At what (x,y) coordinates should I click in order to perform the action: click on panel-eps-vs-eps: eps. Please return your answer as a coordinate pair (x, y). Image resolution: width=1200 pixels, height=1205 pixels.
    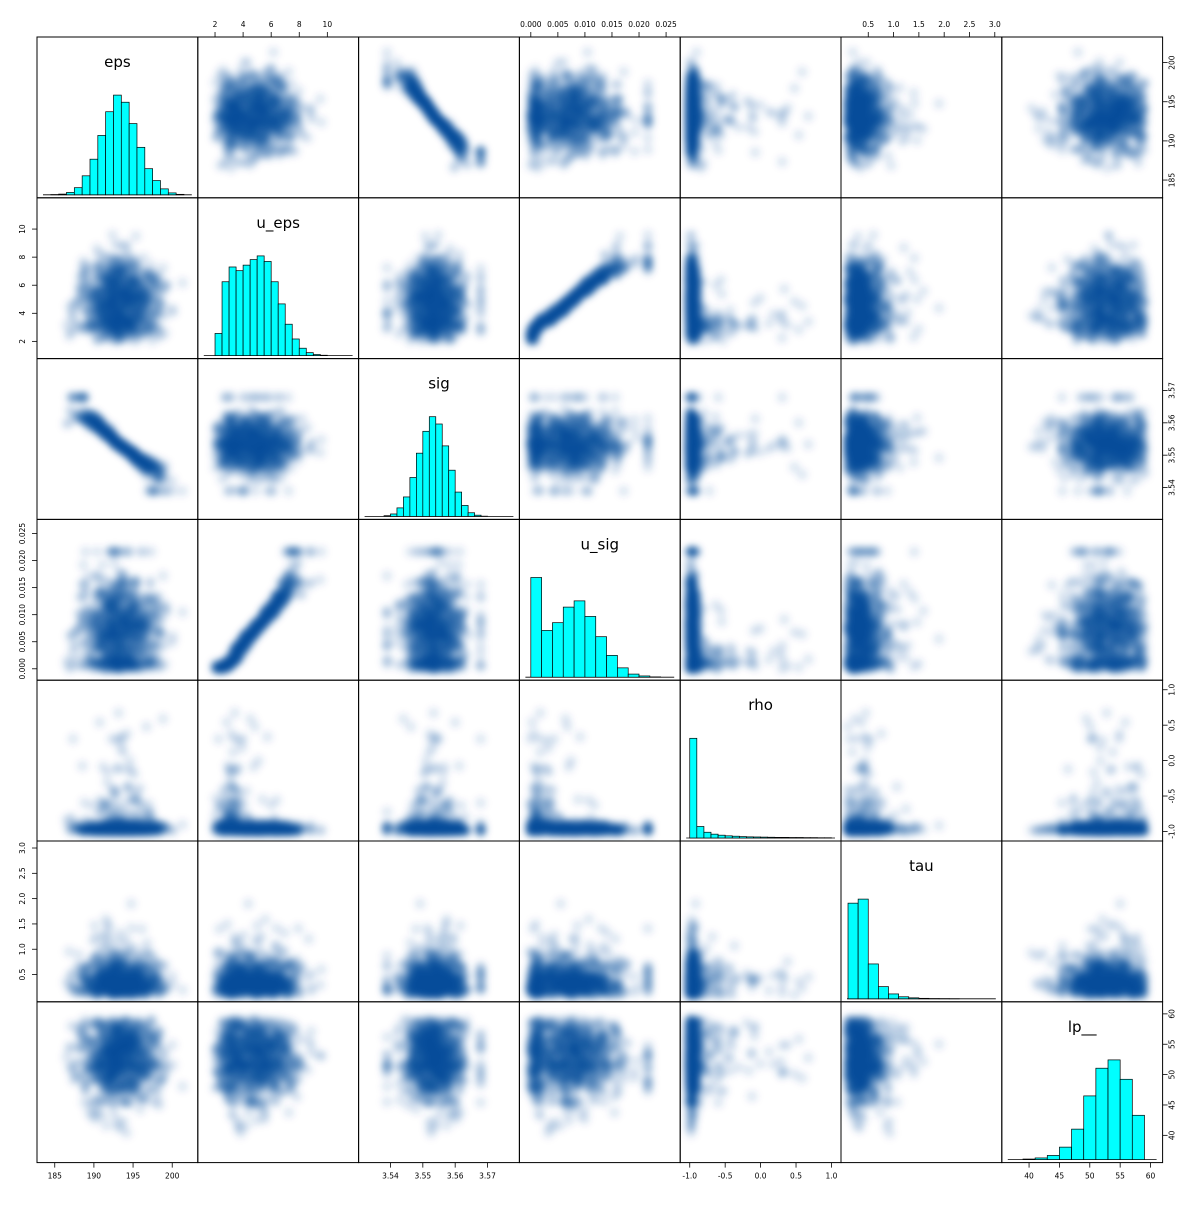
    Looking at the image, I should click on (117, 117).